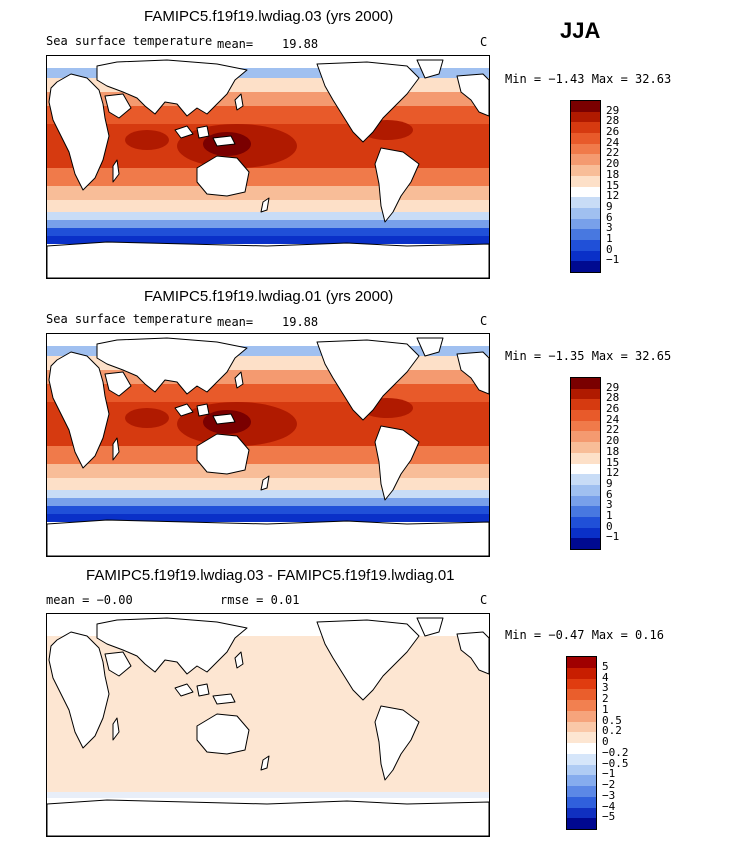 The width and height of the screenshot is (733, 846). What do you see at coordinates (613, 398) in the screenshot?
I see `panel2-colorbar-label: 28` at bounding box center [613, 398].